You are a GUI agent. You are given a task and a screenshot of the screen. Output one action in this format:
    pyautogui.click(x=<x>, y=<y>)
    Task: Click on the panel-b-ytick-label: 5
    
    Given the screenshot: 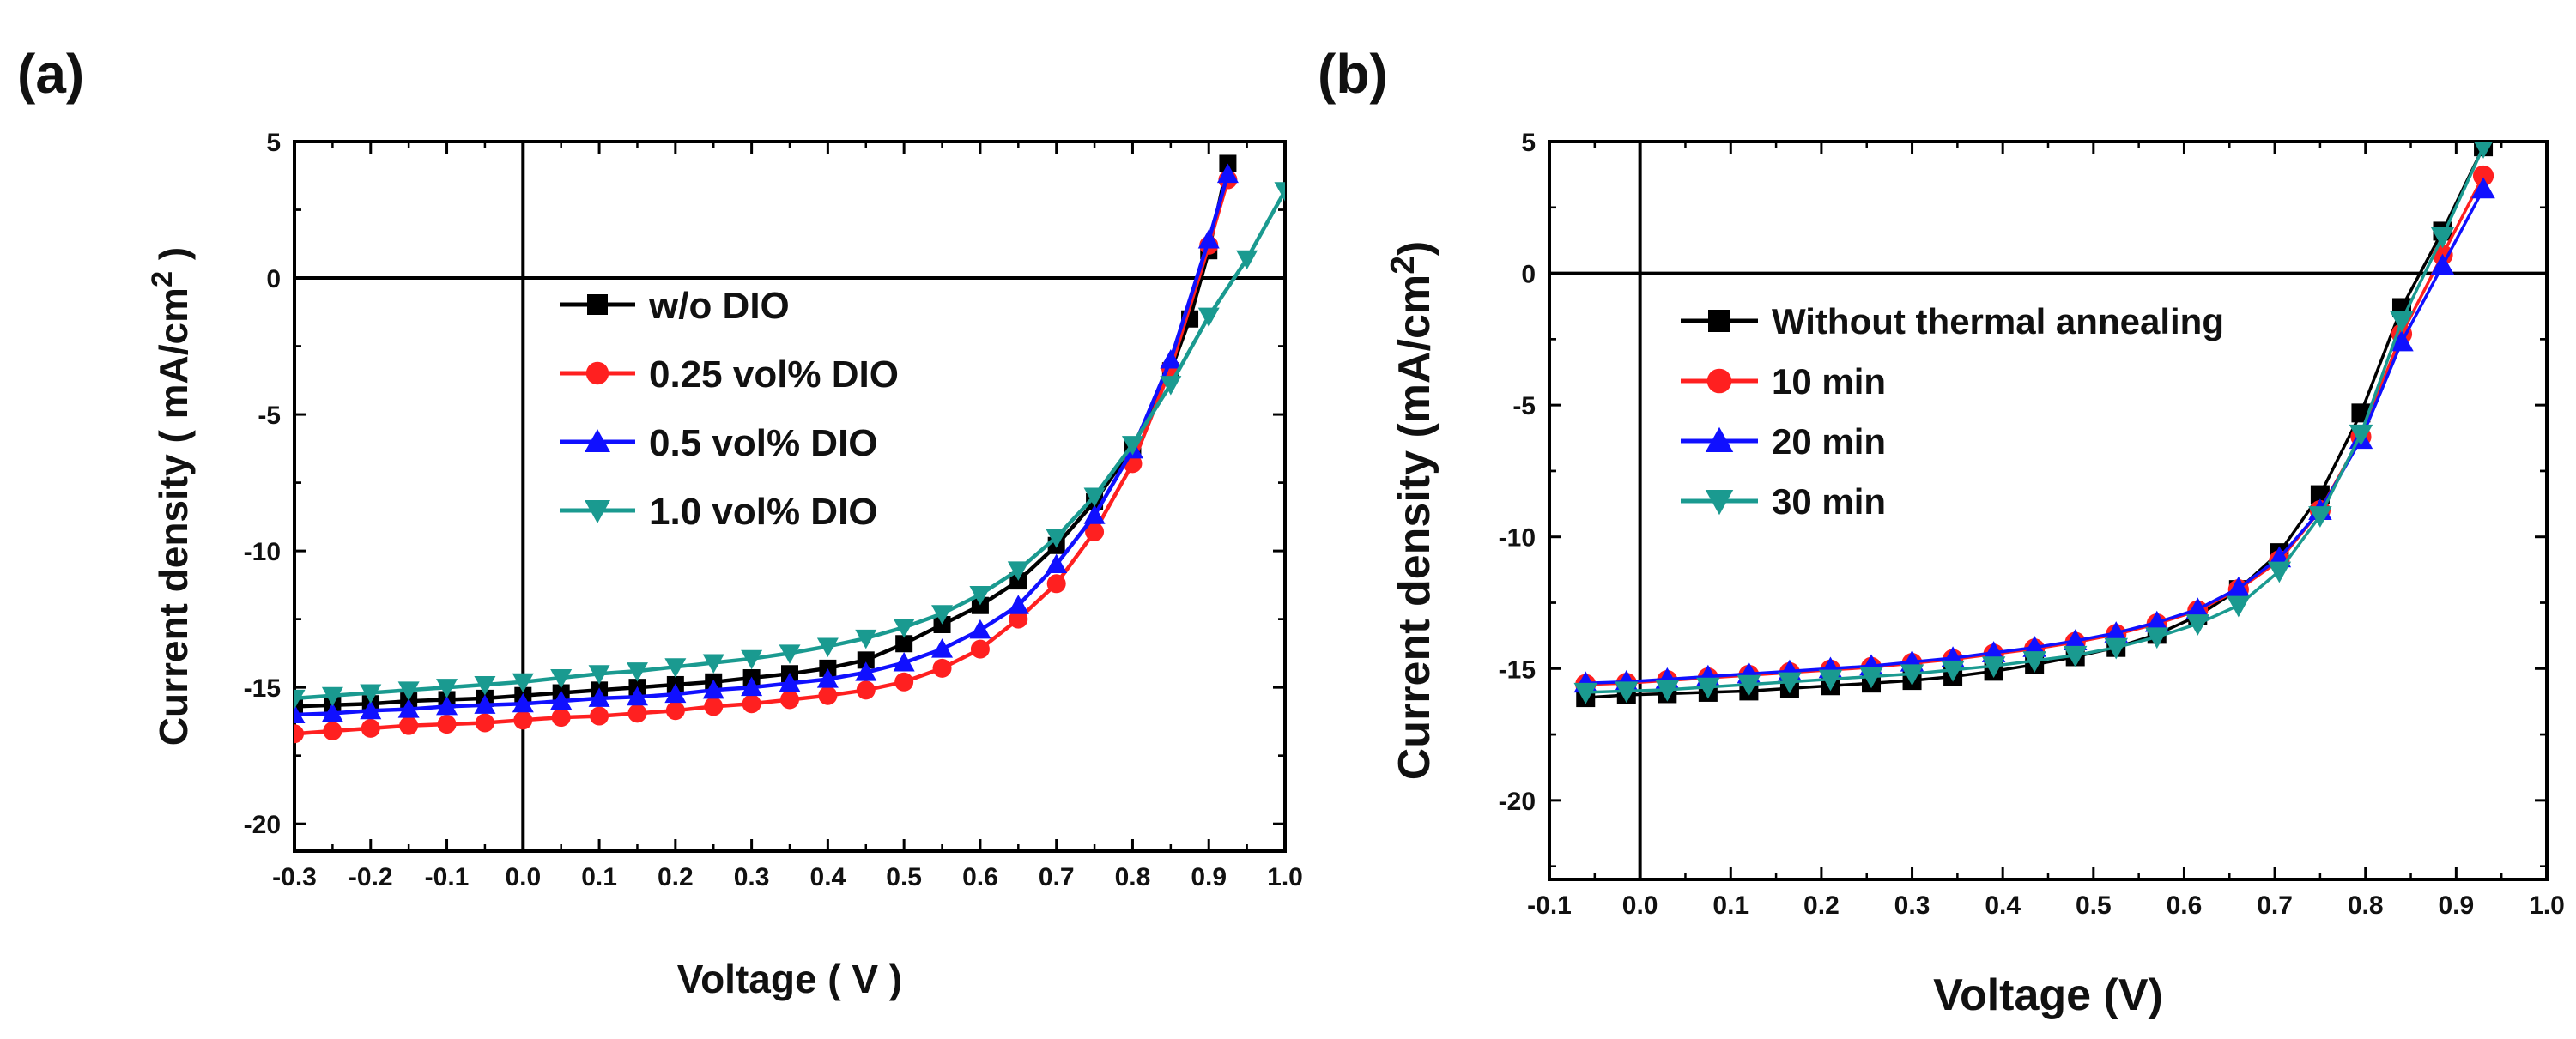 What is the action you would take?
    pyautogui.click(x=1528, y=143)
    